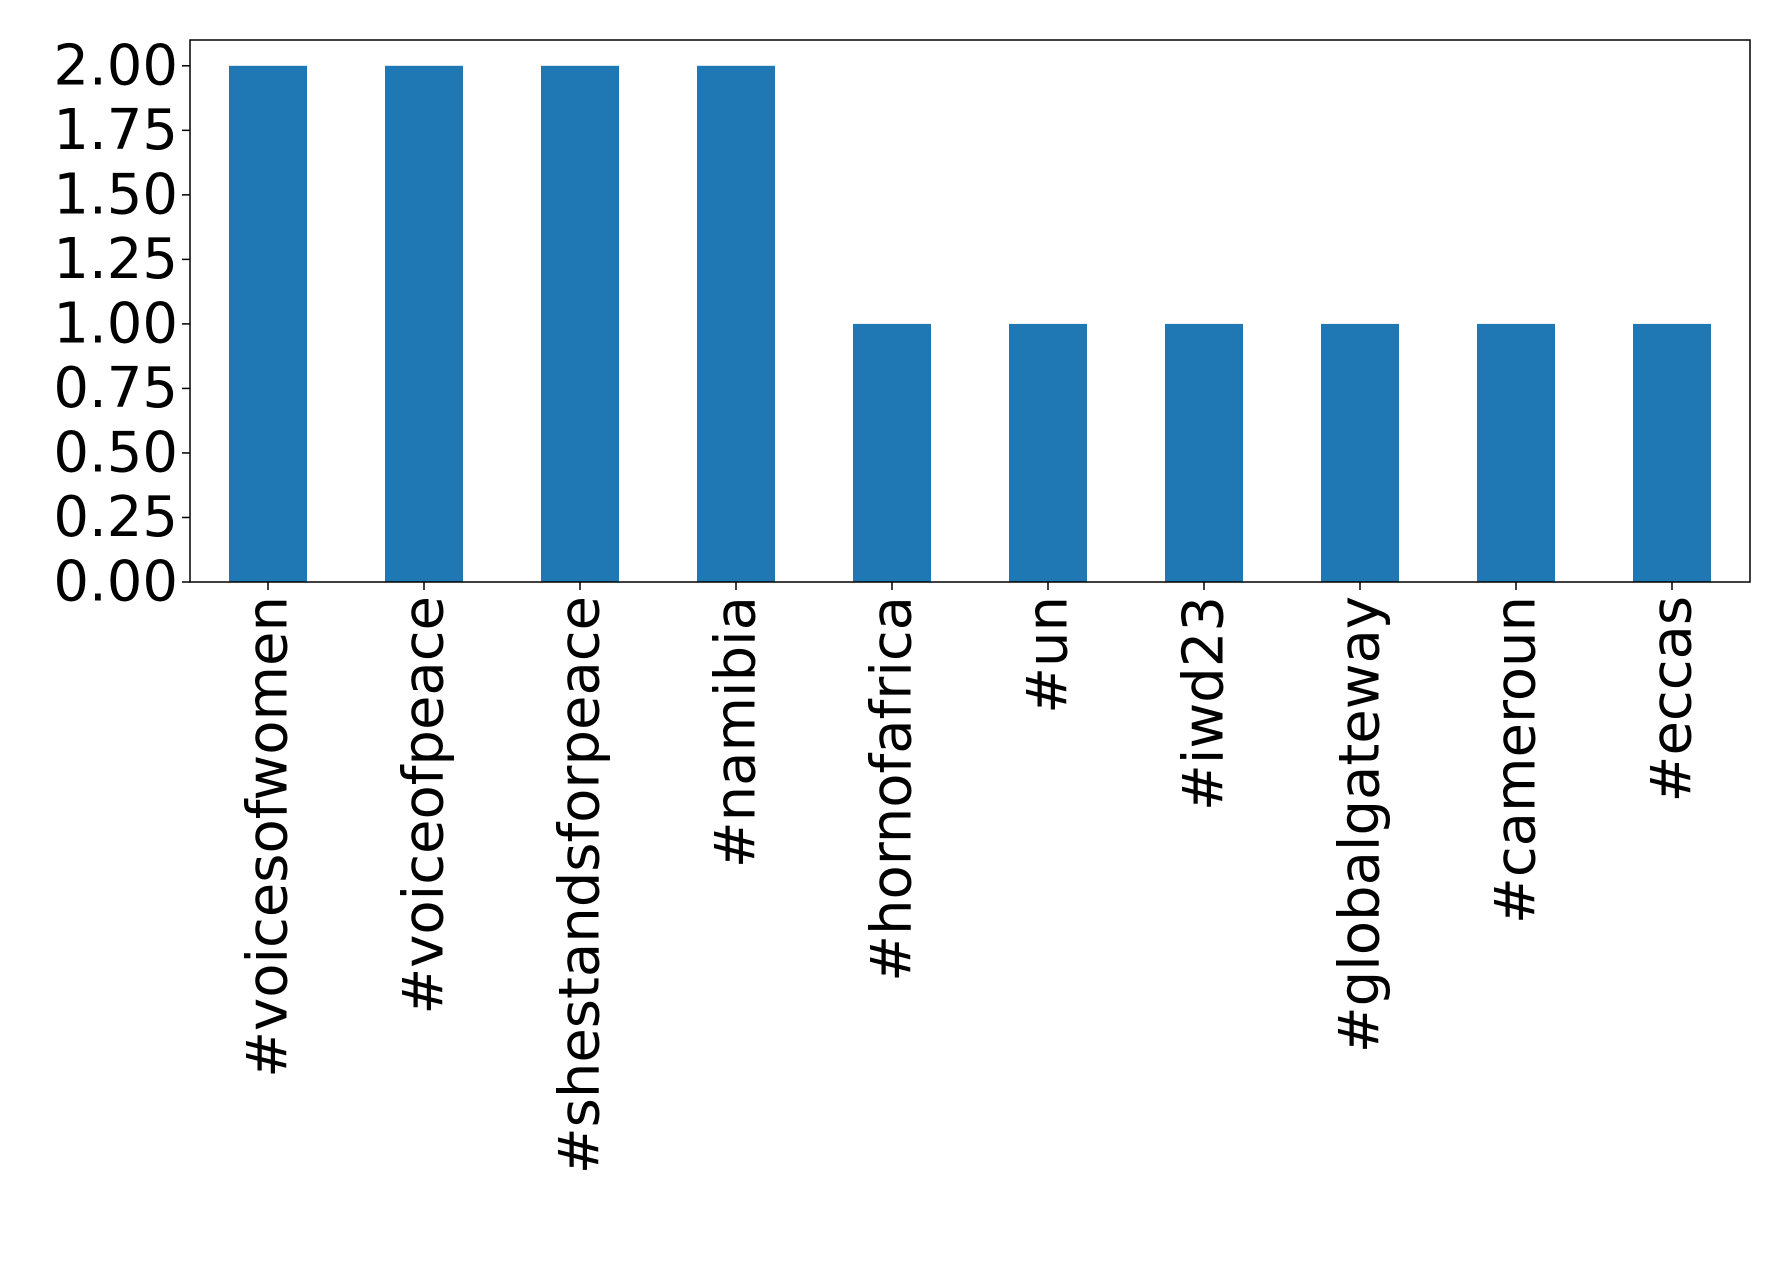  Describe the element at coordinates (892, 789) in the screenshot. I see `x-tick-label: #hornofafrica` at that location.